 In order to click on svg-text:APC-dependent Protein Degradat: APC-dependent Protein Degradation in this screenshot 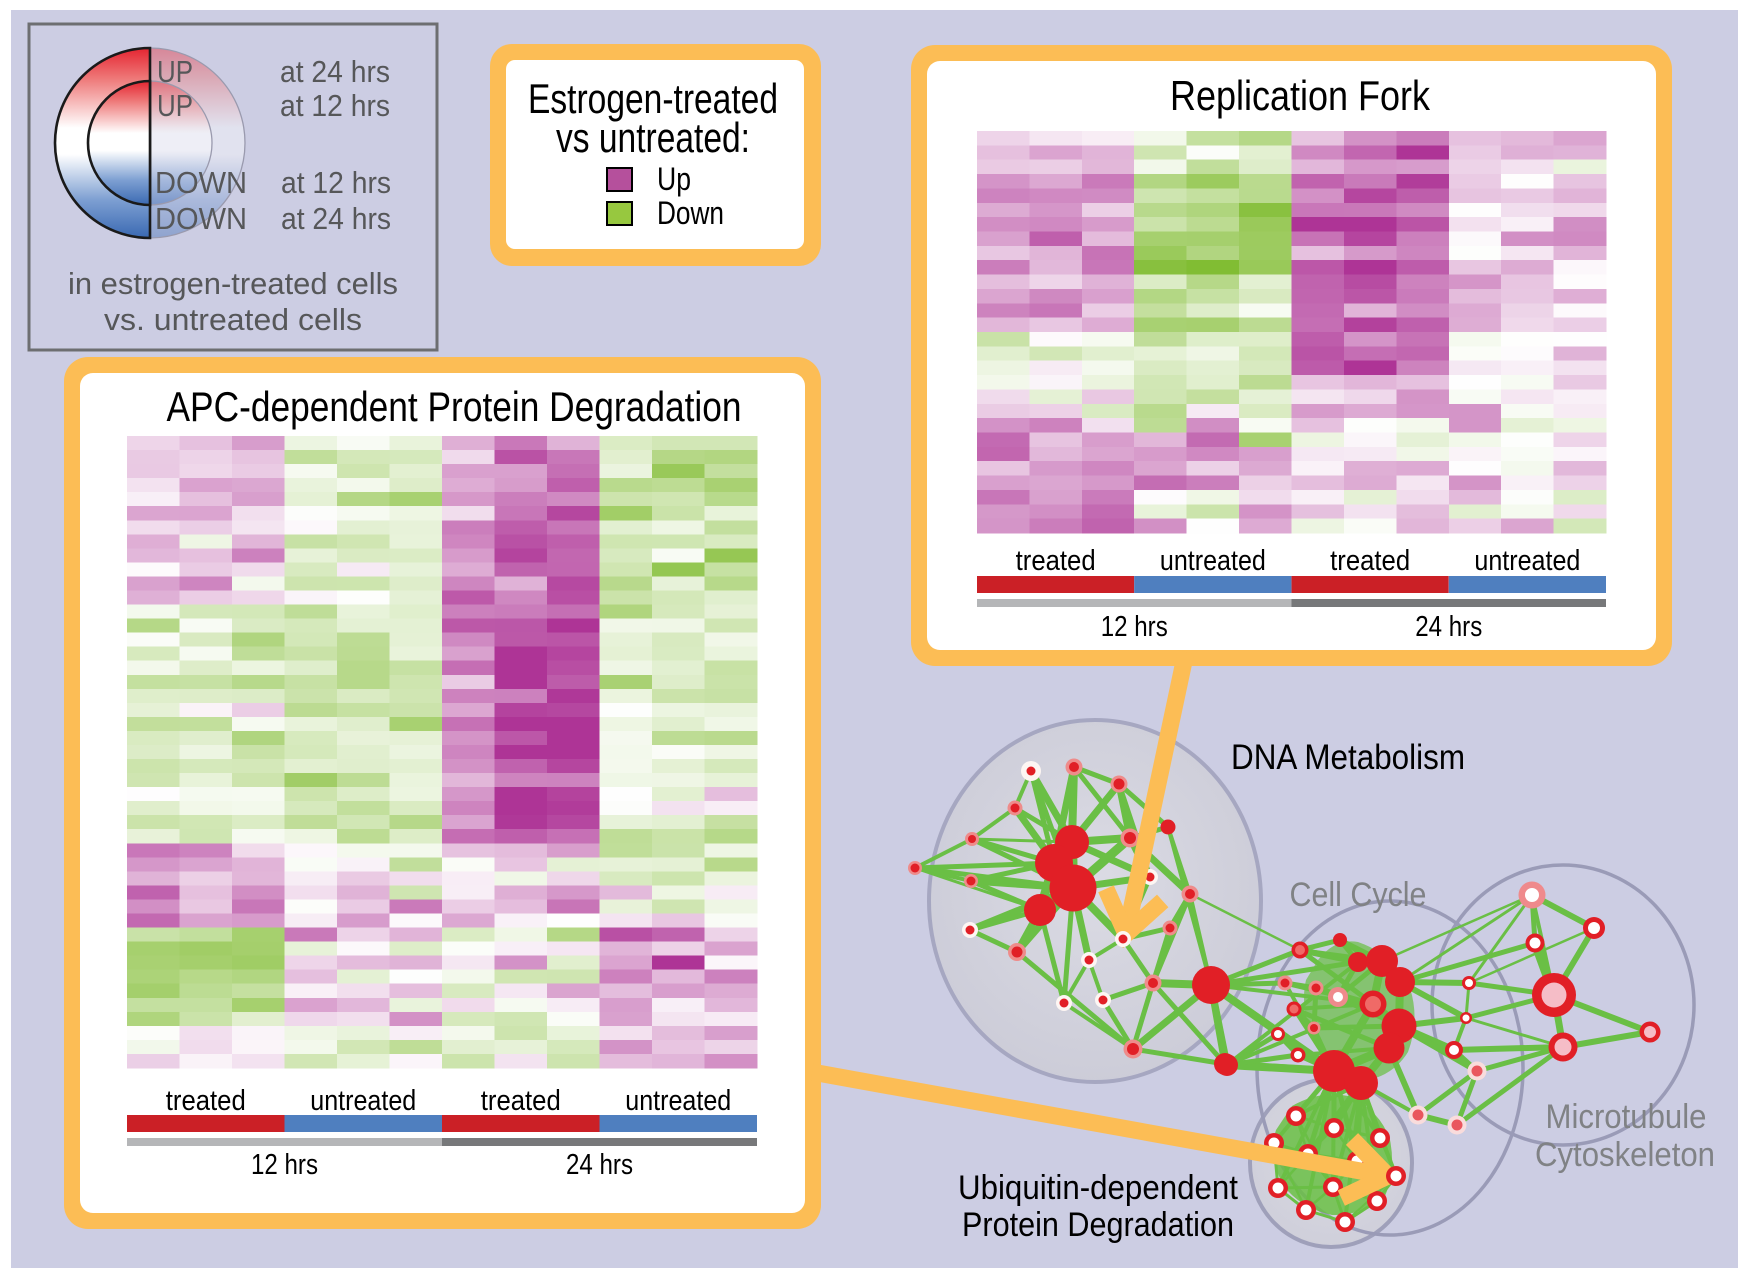, I will do `click(454, 406)`.